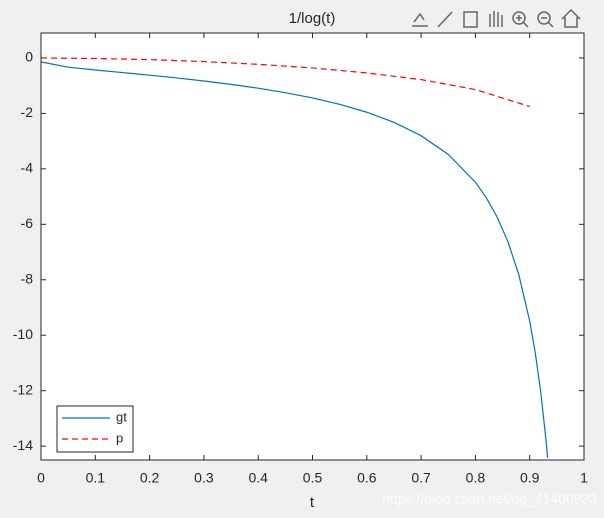 The height and width of the screenshot is (518, 604). I want to click on x-tick-label: 0.1, so click(96, 478).